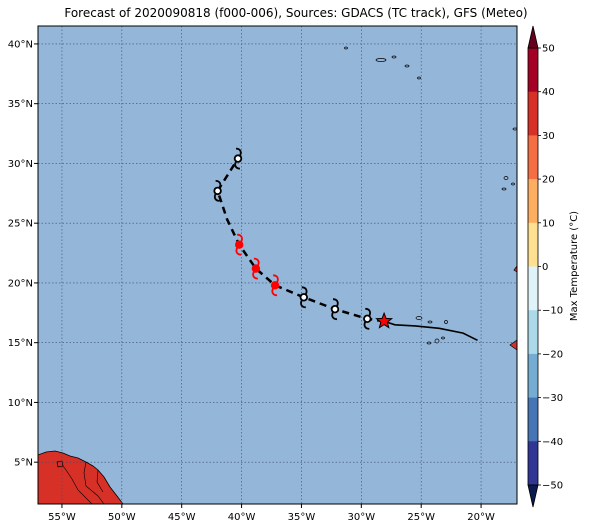 The height and width of the screenshot is (529, 592). I want to click on storm-symbols, so click(292, 238).